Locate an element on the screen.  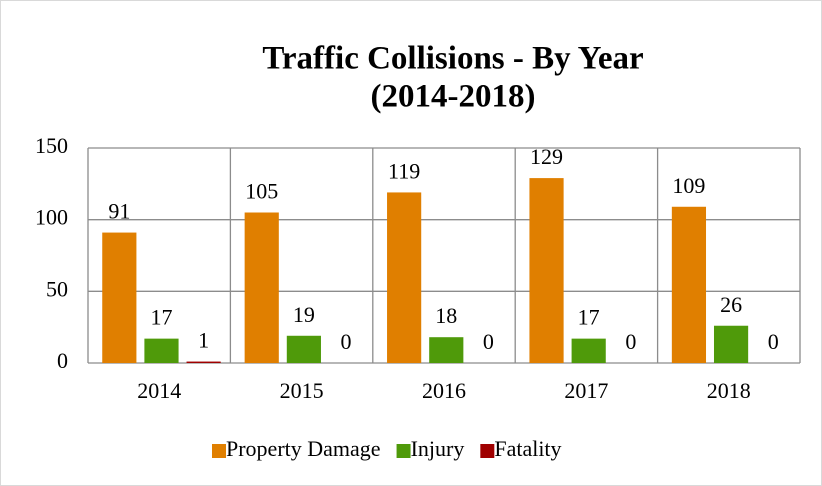
y-tick-label: 100 is located at coordinates (51, 217).